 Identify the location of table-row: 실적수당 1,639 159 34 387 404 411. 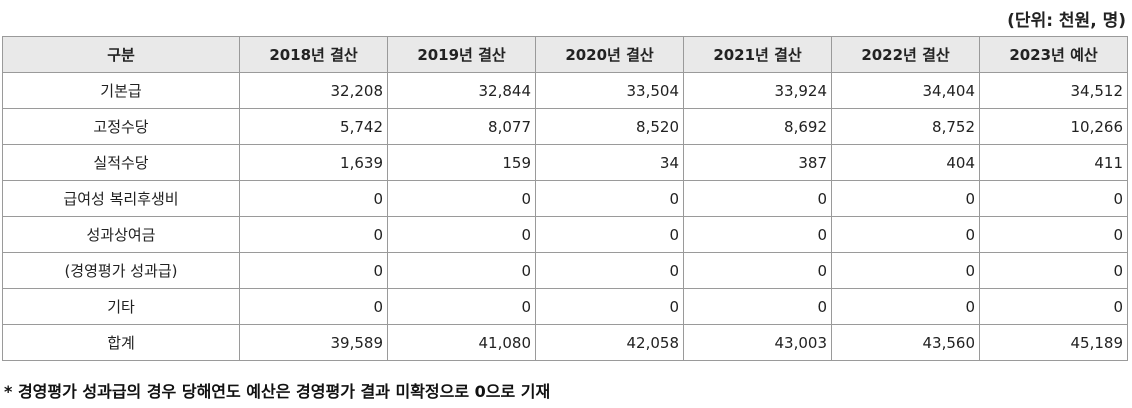
(565, 162).